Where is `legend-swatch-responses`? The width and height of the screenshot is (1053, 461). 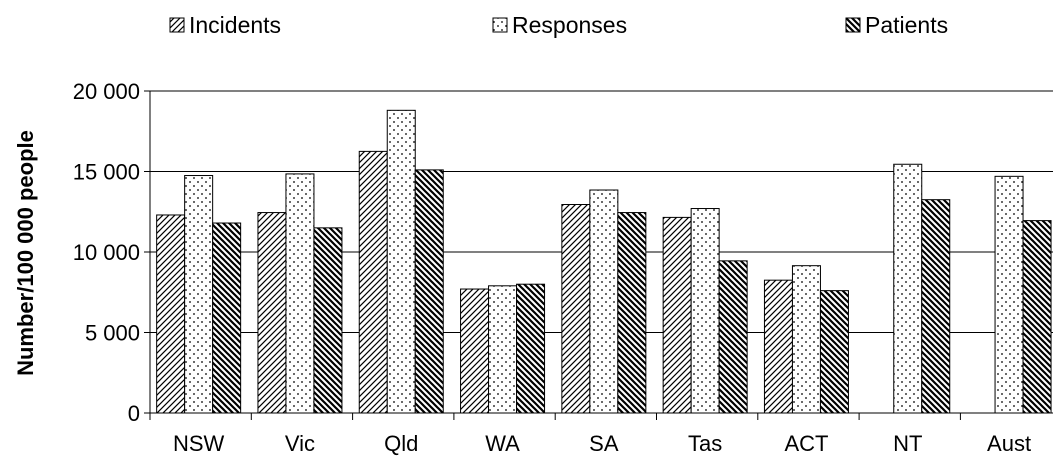 legend-swatch-responses is located at coordinates (500, 25).